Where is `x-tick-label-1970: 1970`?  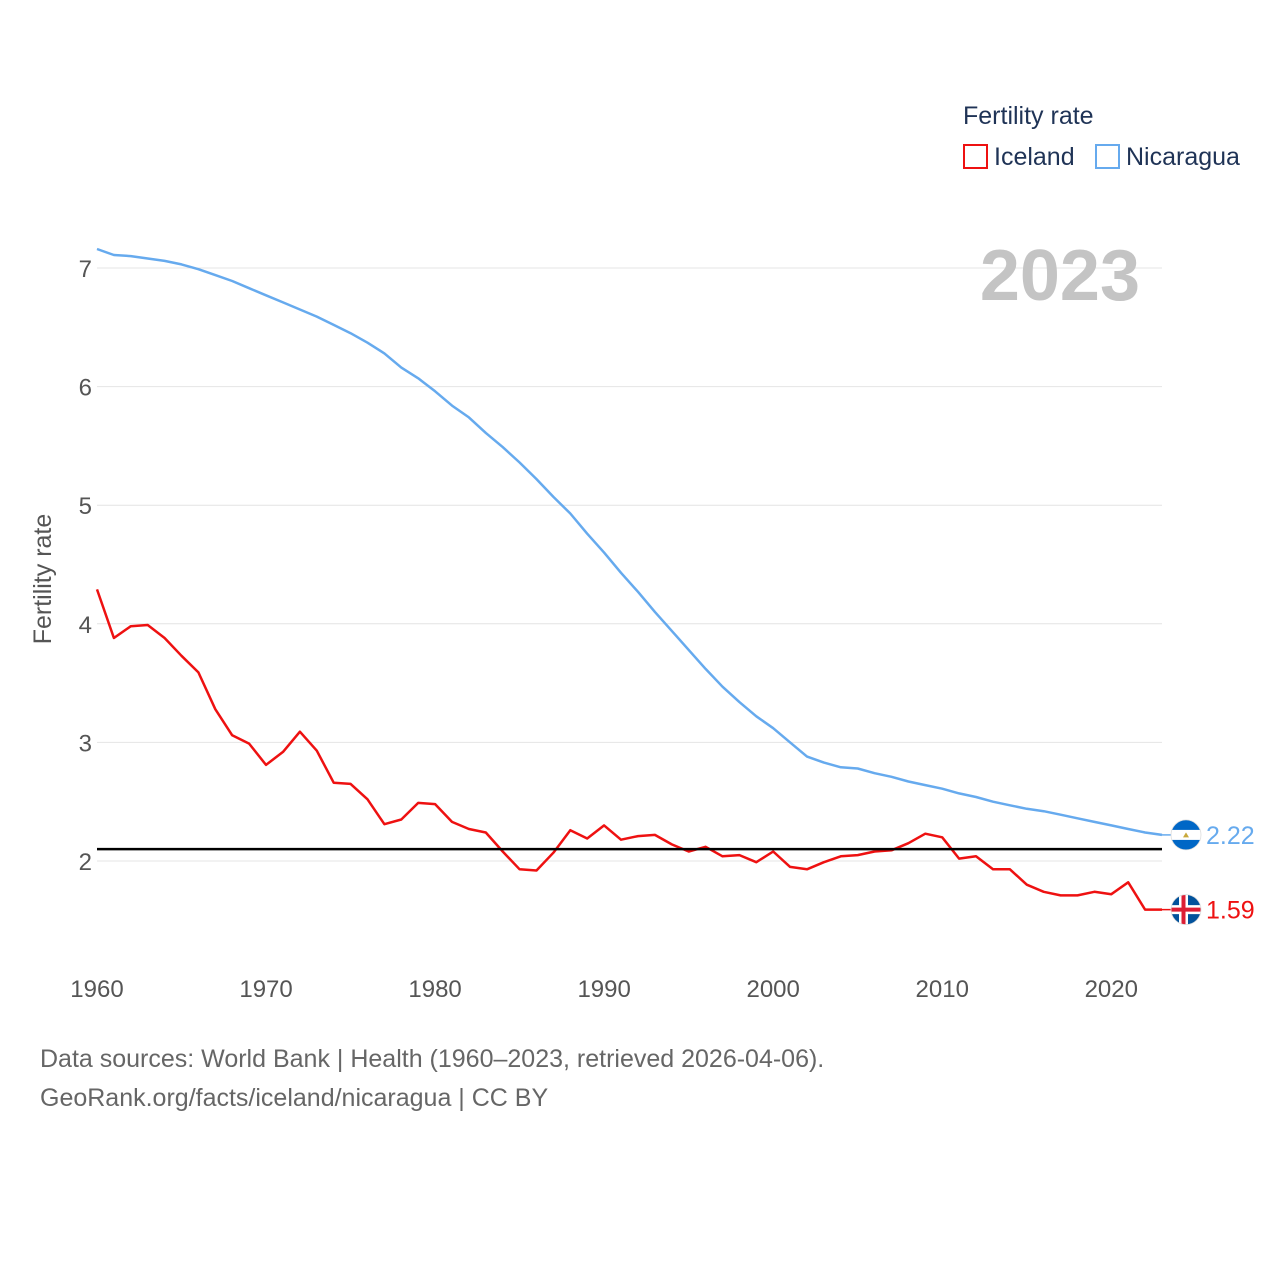 x-tick-label-1970: 1970 is located at coordinates (265, 989).